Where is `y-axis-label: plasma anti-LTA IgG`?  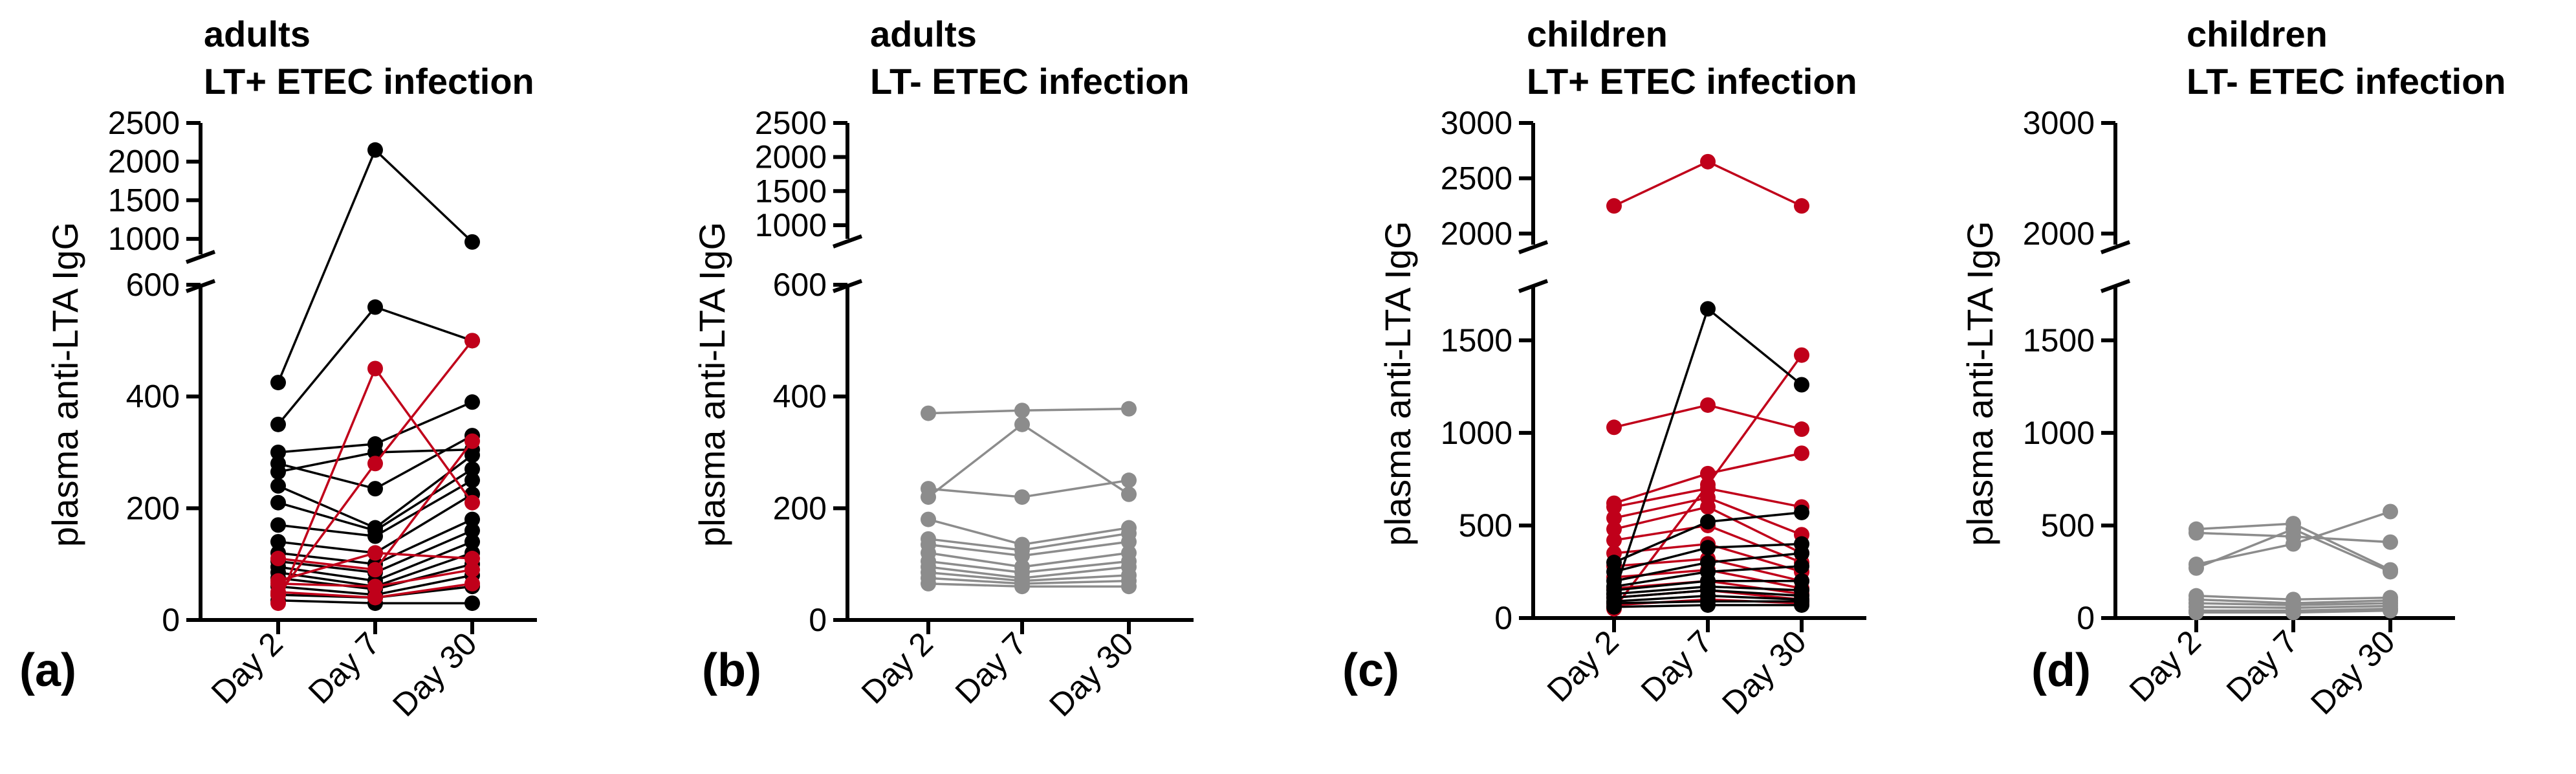
y-axis-label: plasma anti-LTA IgG is located at coordinates (712, 384).